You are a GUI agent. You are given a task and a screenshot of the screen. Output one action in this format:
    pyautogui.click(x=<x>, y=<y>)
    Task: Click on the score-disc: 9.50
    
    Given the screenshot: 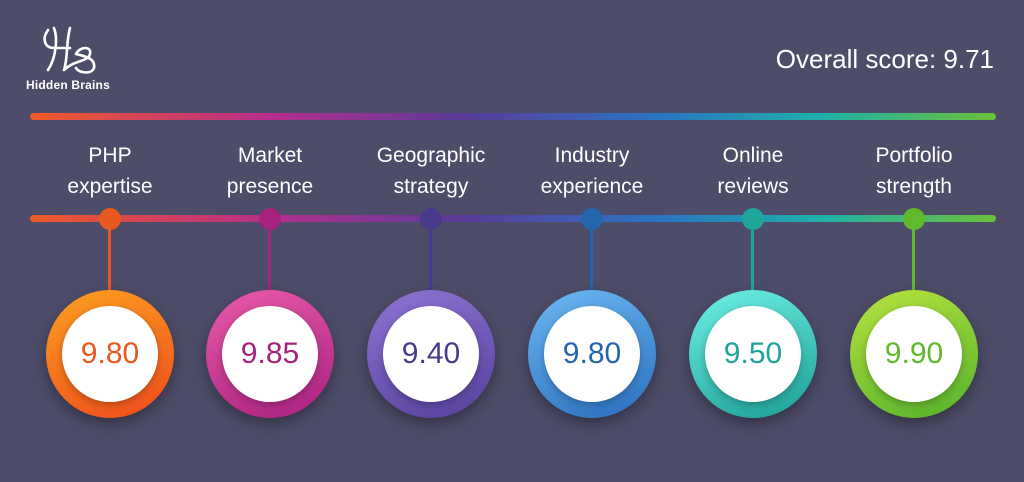 What is the action you would take?
    pyautogui.click(x=753, y=354)
    